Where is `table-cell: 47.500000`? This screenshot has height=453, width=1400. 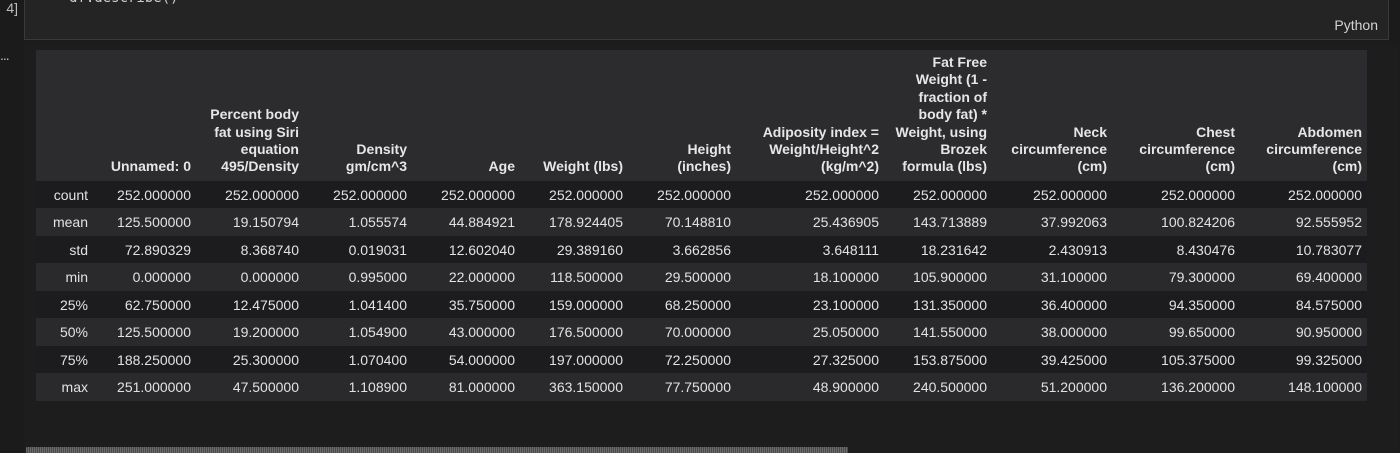 table-cell: 47.500000 is located at coordinates (265, 387).